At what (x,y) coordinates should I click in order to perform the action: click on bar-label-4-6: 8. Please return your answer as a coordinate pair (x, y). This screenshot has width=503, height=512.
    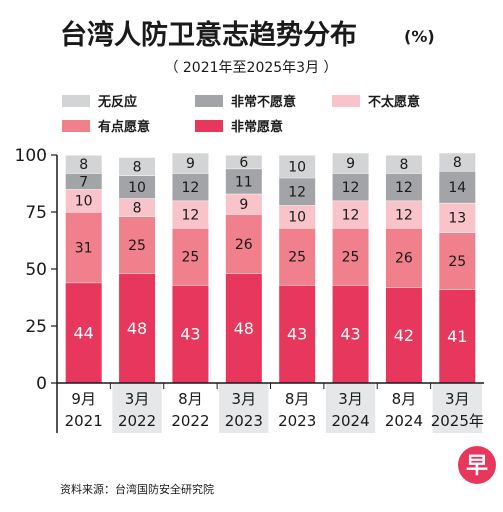
    Looking at the image, I should click on (403, 165).